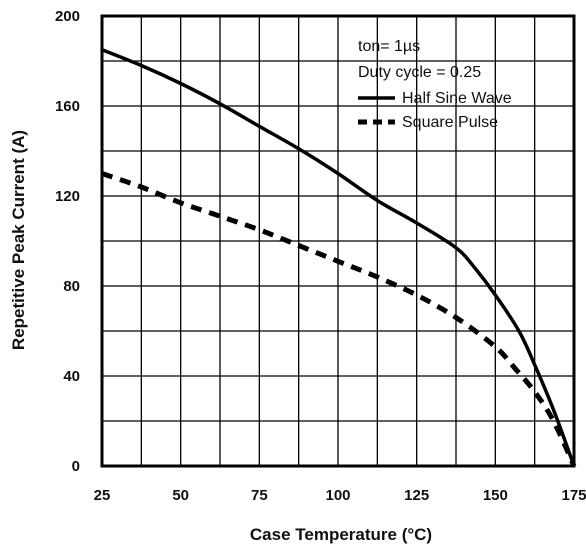 The height and width of the screenshot is (553, 586). Describe the element at coordinates (102, 495) in the screenshot. I see `x-tick-label: 25` at that location.